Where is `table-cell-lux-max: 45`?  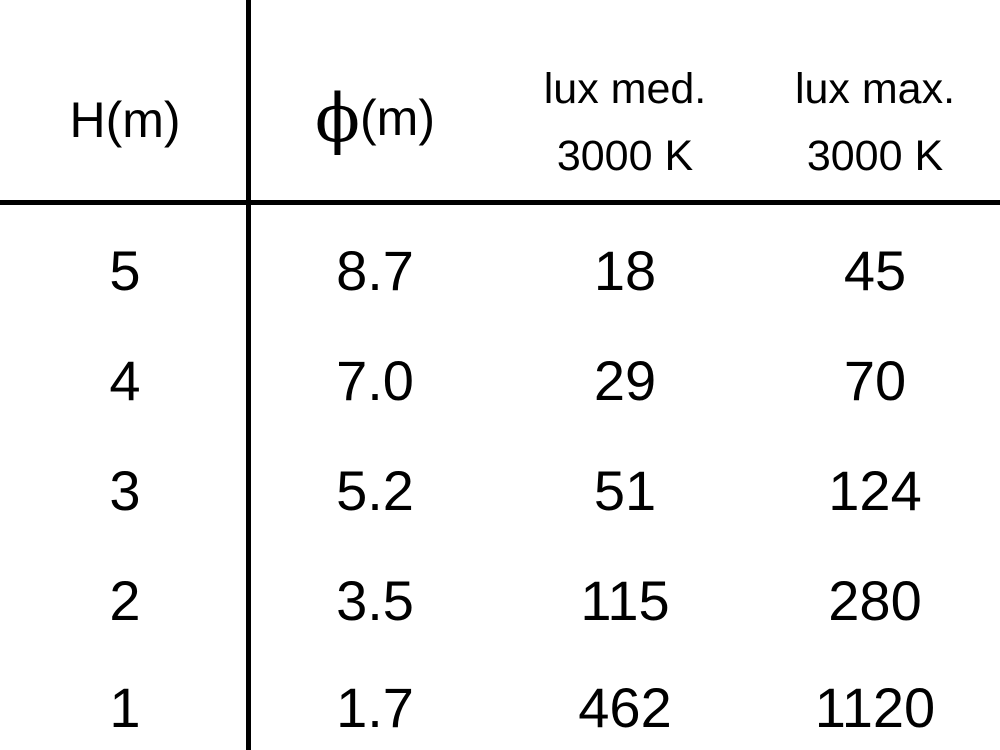 table-cell-lux-max: 45 is located at coordinates (875, 270).